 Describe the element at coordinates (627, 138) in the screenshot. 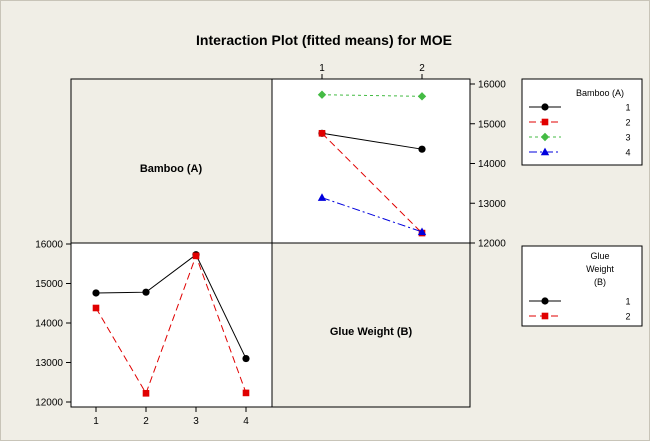

I see `legend-bamboo-label-3: 3` at that location.